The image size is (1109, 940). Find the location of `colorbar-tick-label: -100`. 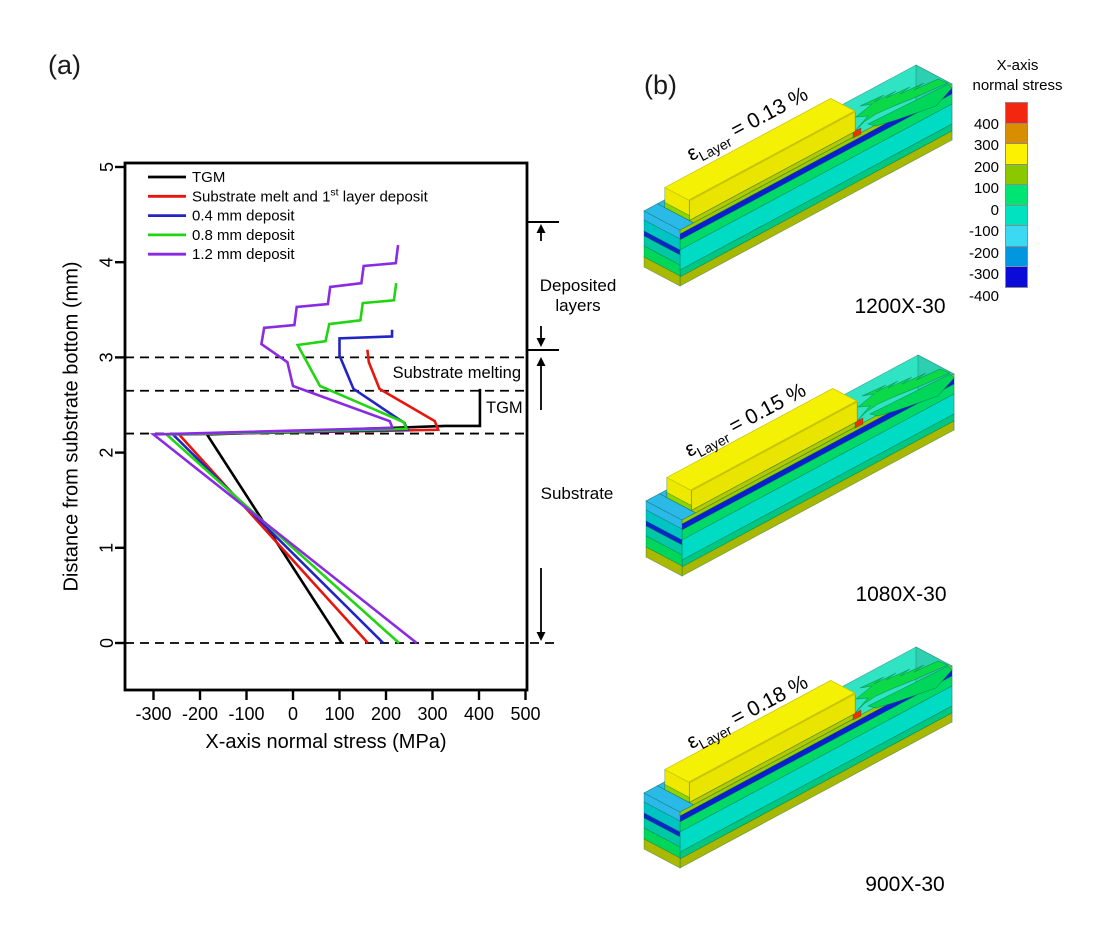

colorbar-tick-label: -100 is located at coordinates (983, 231).